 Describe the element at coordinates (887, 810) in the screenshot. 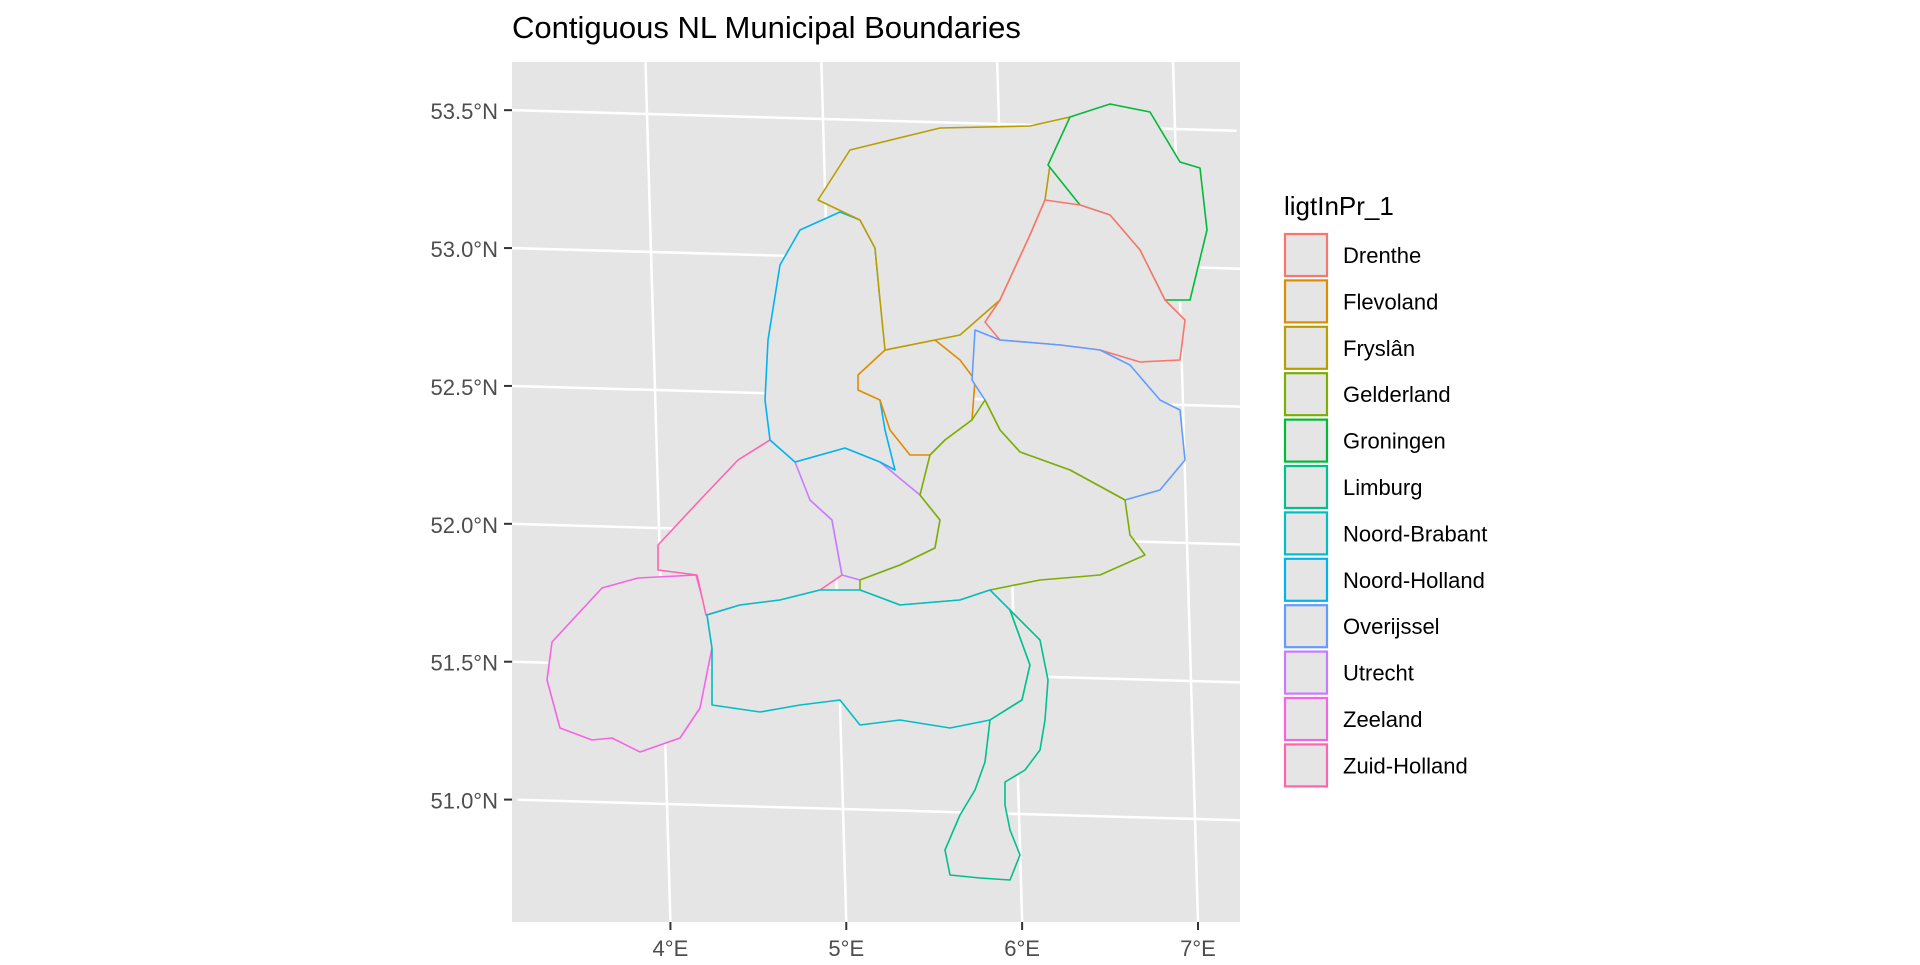

I see `lat-gridline` at that location.